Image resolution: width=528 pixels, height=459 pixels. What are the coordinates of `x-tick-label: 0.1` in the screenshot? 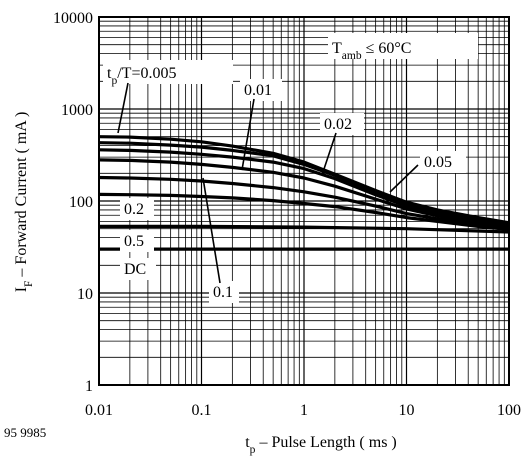 It's located at (202, 410).